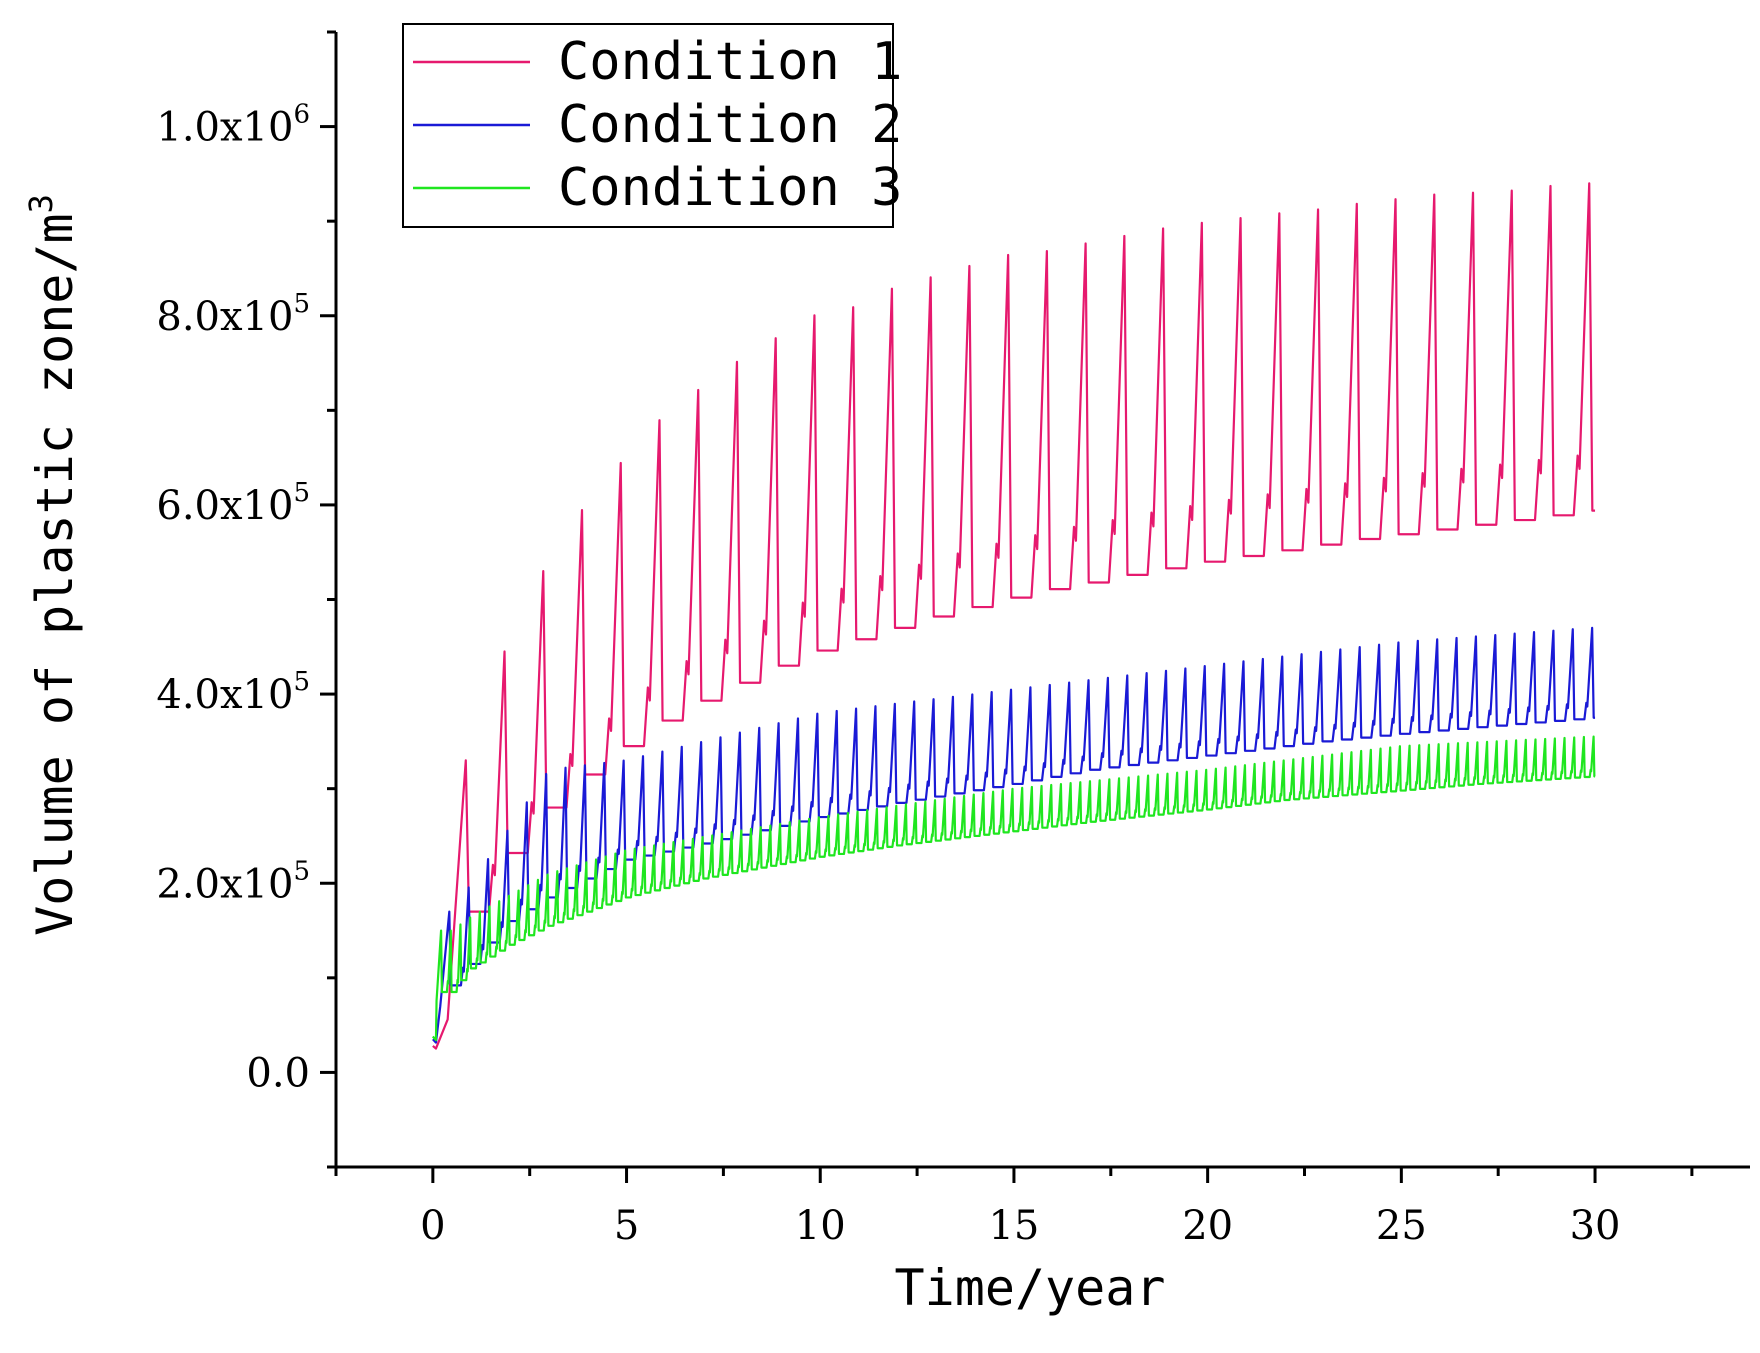  What do you see at coordinates (1207, 1226) in the screenshot?
I see `x-tick-label: 20` at bounding box center [1207, 1226].